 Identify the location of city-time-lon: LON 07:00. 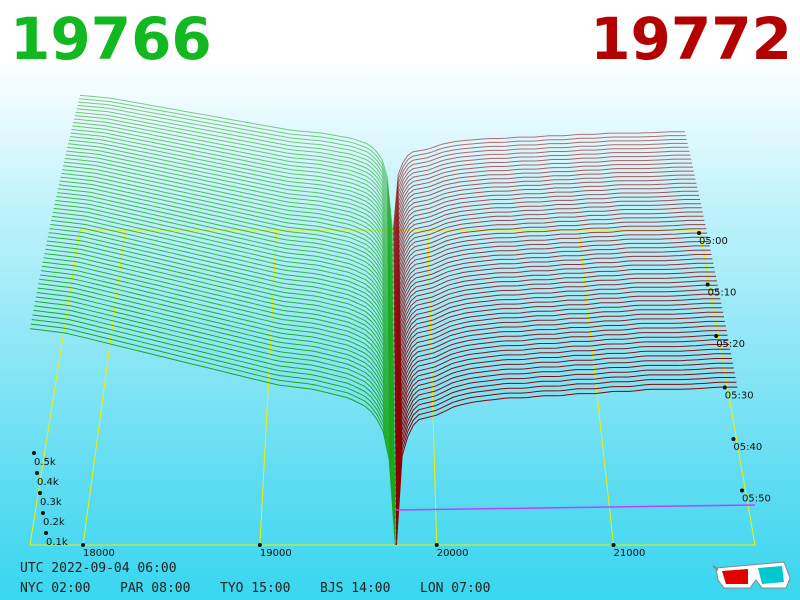
(455, 588).